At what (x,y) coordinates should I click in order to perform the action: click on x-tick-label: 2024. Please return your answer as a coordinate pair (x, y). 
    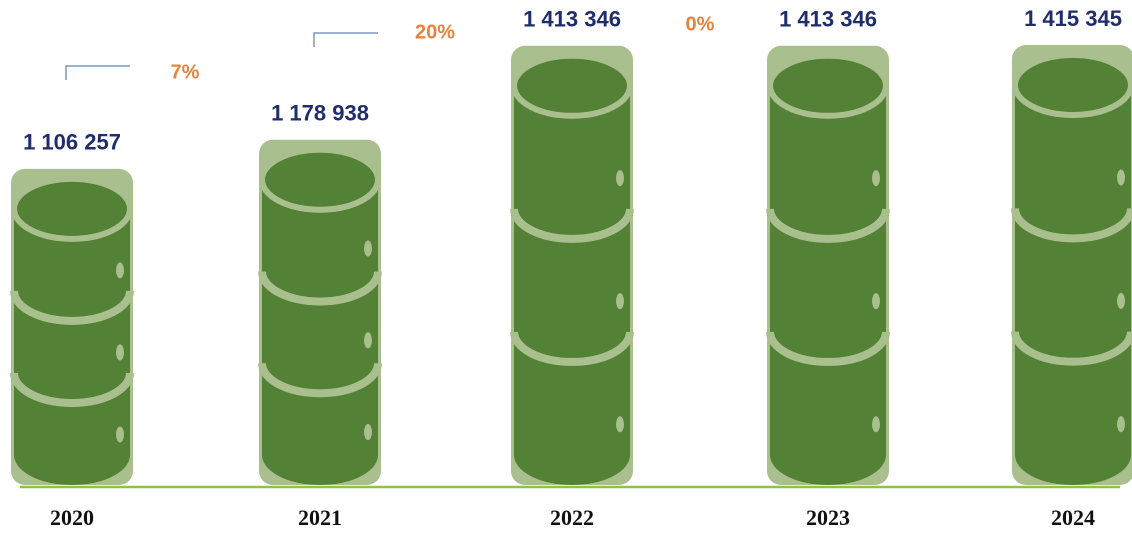
    Looking at the image, I should click on (1073, 517).